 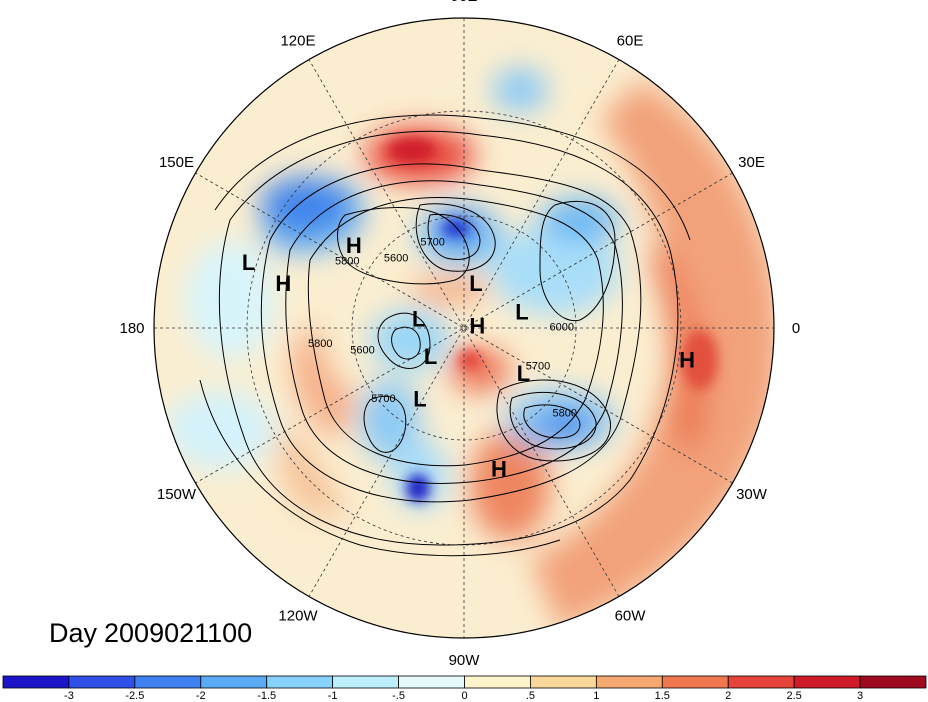 I want to click on longitude-label: 150E, so click(x=176, y=162).